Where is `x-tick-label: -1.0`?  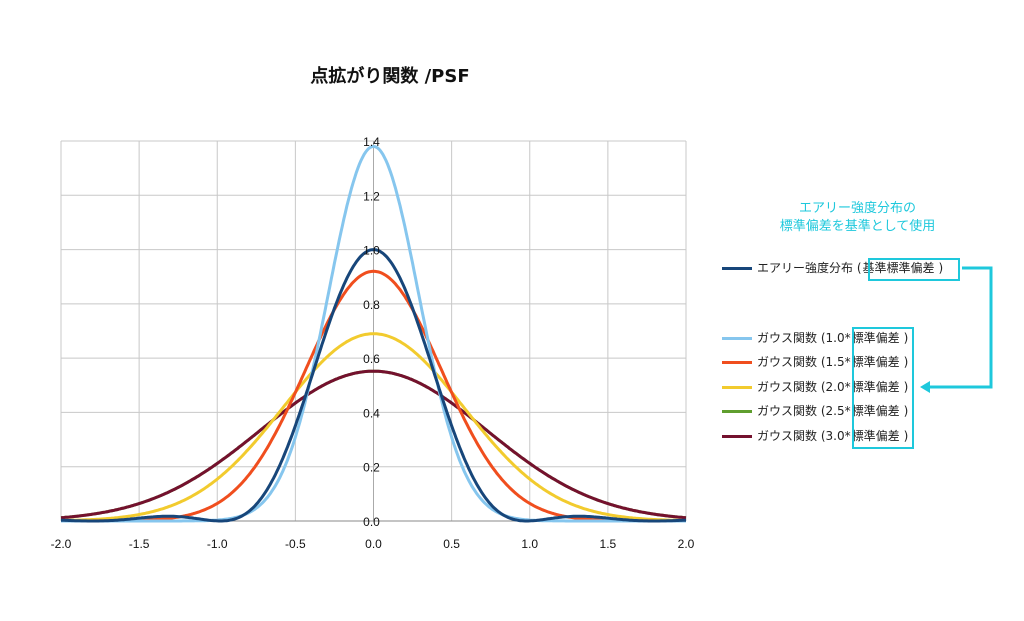 x-tick-label: -1.0 is located at coordinates (217, 544).